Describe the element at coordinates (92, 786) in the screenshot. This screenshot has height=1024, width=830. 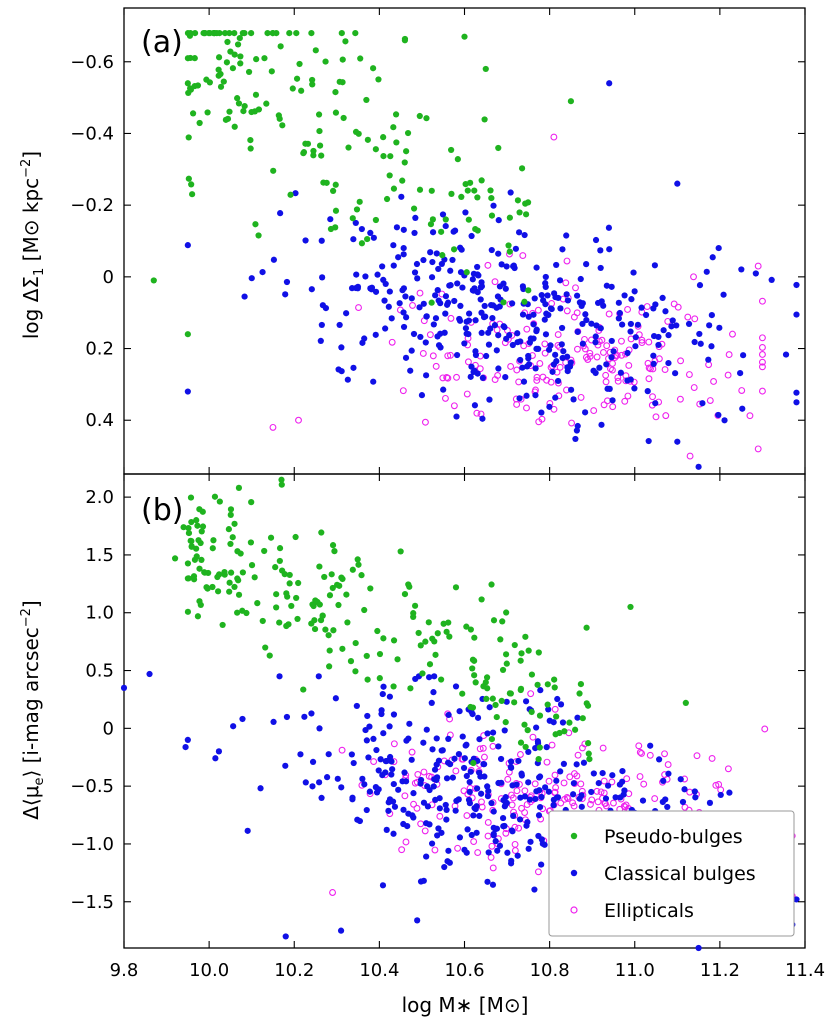
I see `ytick-label: −0.5` at that location.